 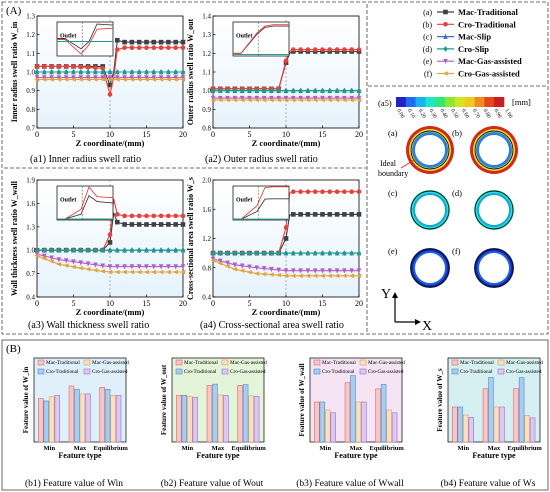 I want to click on colorbar-segment, so click(x=440, y=102).